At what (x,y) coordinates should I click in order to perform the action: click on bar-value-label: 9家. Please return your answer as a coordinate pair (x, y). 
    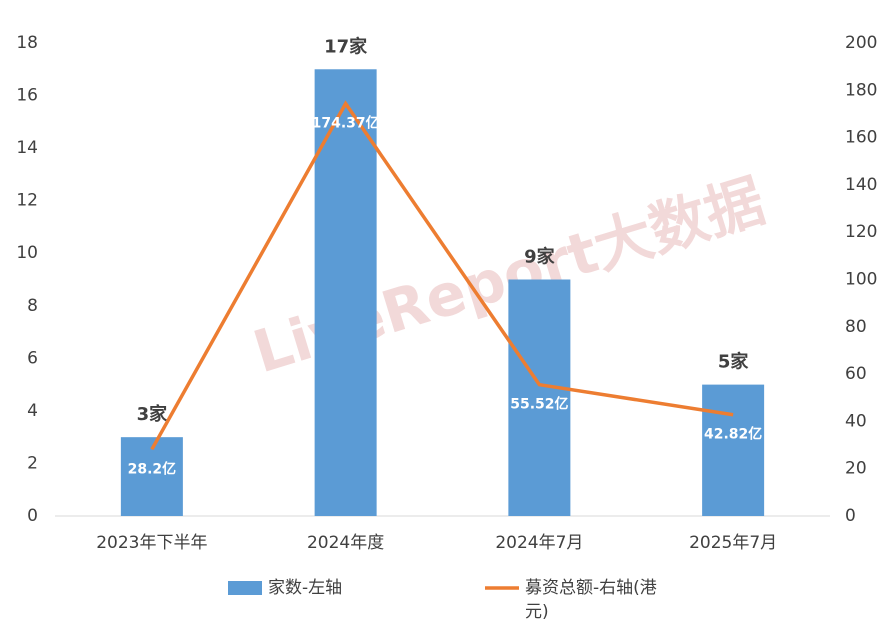
    Looking at the image, I should click on (540, 257).